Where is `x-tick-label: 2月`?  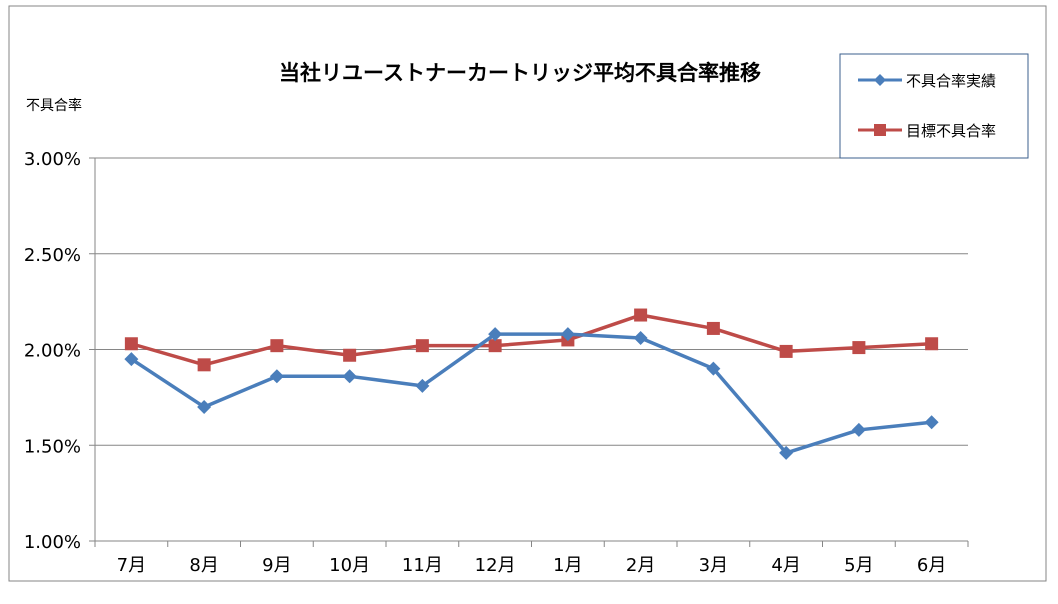
x-tick-label: 2月 is located at coordinates (640, 565).